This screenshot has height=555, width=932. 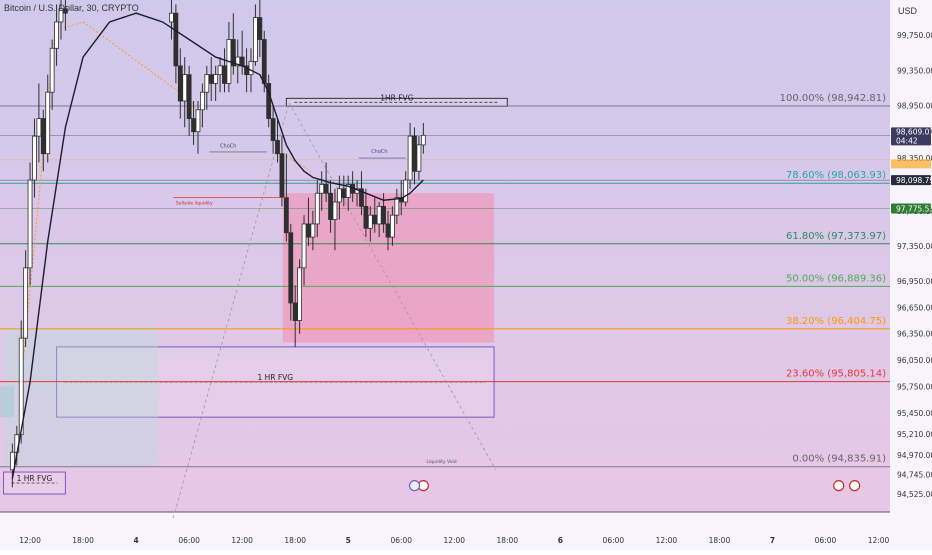 What do you see at coordinates (914, 158) in the screenshot?
I see `y-tick-label: 98,350.00` at bounding box center [914, 158].